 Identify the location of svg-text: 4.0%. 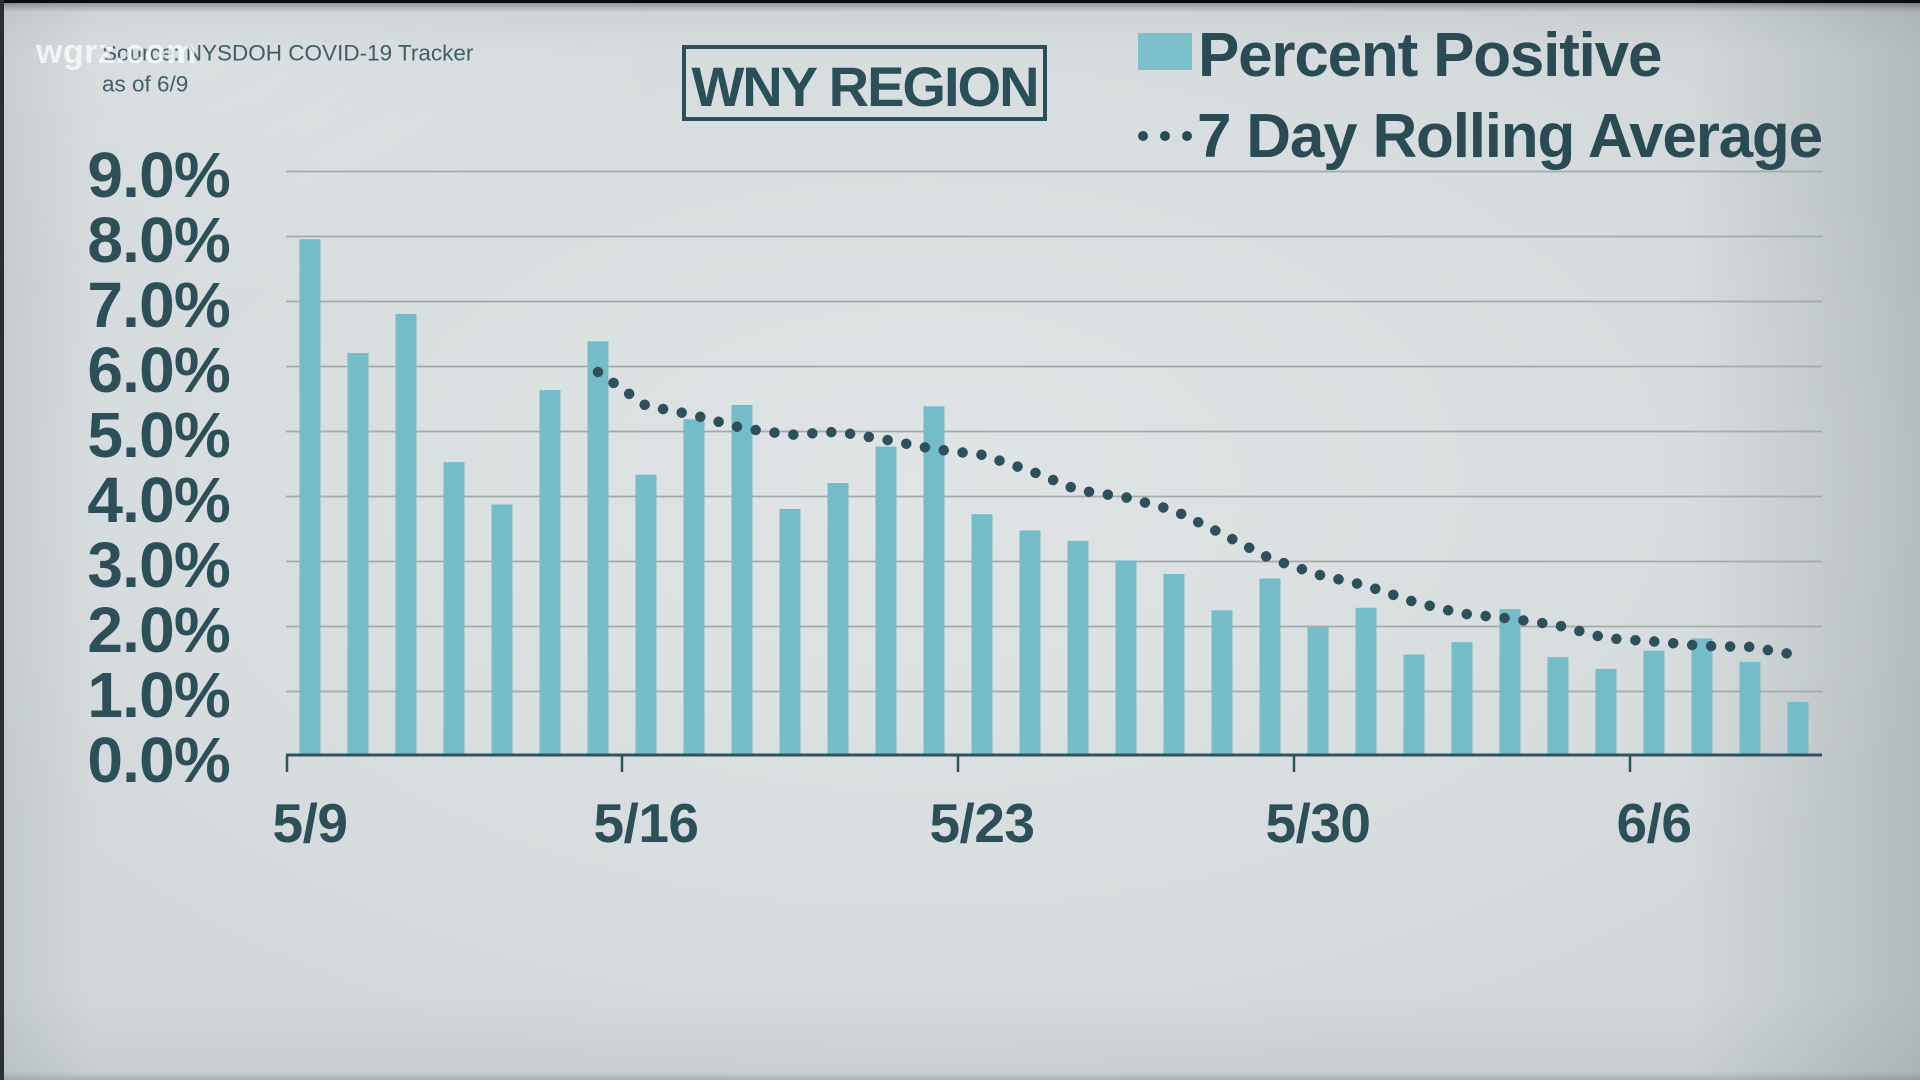
(158, 500).